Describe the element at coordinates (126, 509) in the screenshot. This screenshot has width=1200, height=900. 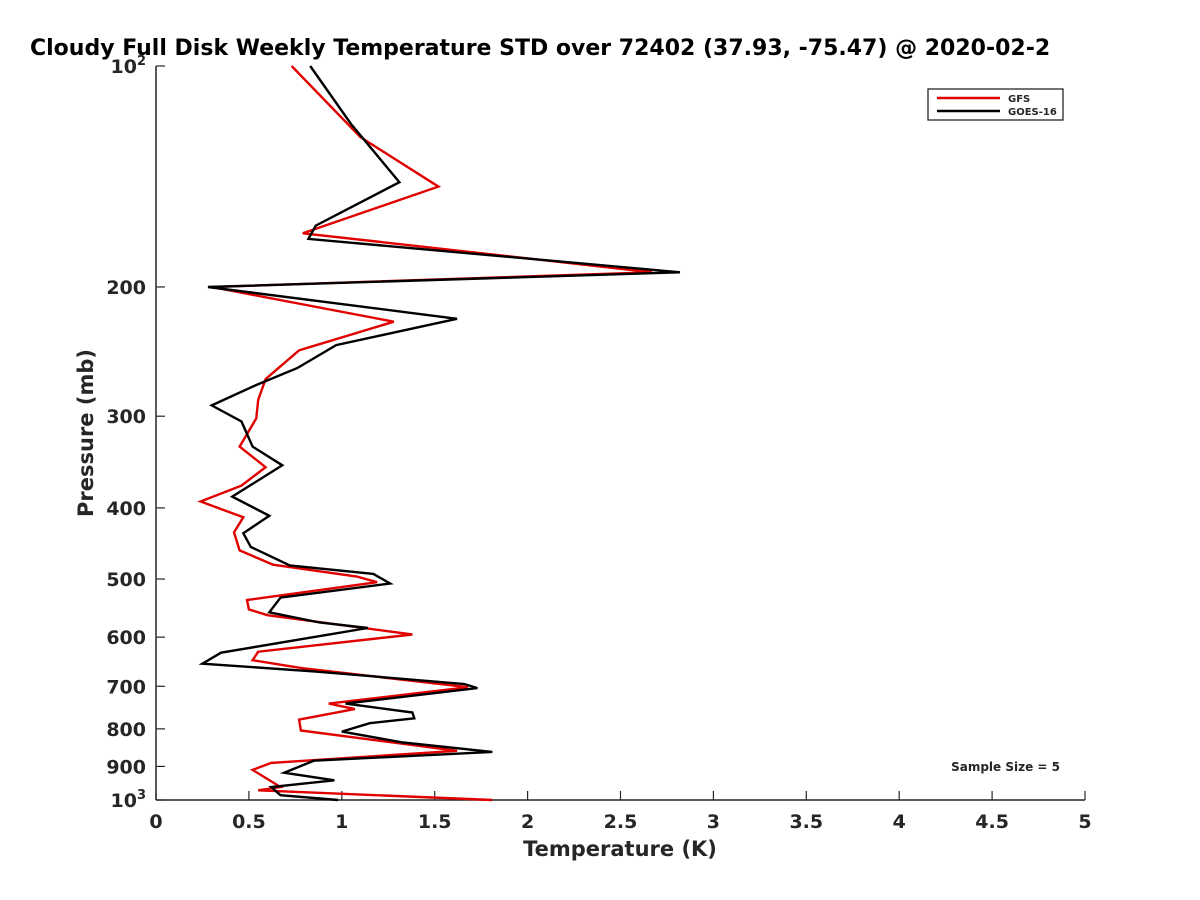
I see `y-tick-label: 400` at that location.